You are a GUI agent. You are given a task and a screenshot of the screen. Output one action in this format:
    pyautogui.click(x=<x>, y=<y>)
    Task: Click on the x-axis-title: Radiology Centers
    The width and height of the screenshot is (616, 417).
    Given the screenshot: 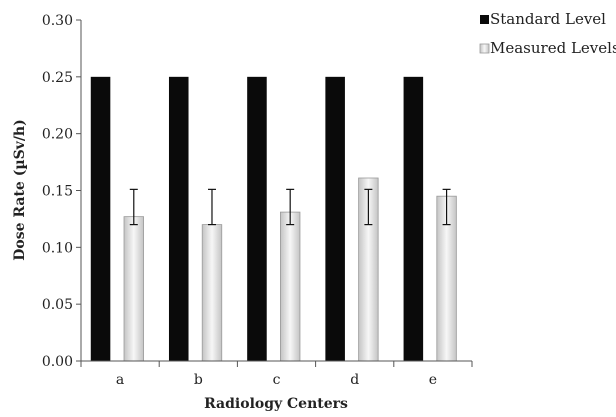 What is the action you would take?
    pyautogui.click(x=276, y=404)
    